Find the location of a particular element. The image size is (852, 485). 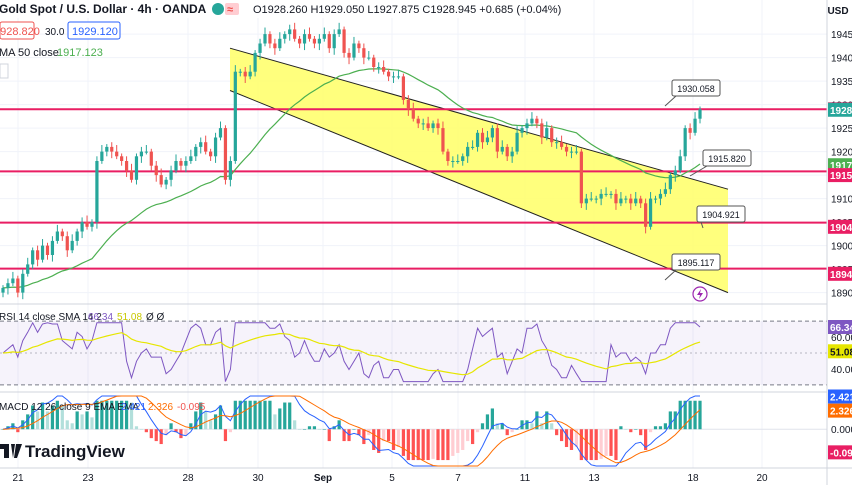

buy-button is located at coordinates (94, 30).